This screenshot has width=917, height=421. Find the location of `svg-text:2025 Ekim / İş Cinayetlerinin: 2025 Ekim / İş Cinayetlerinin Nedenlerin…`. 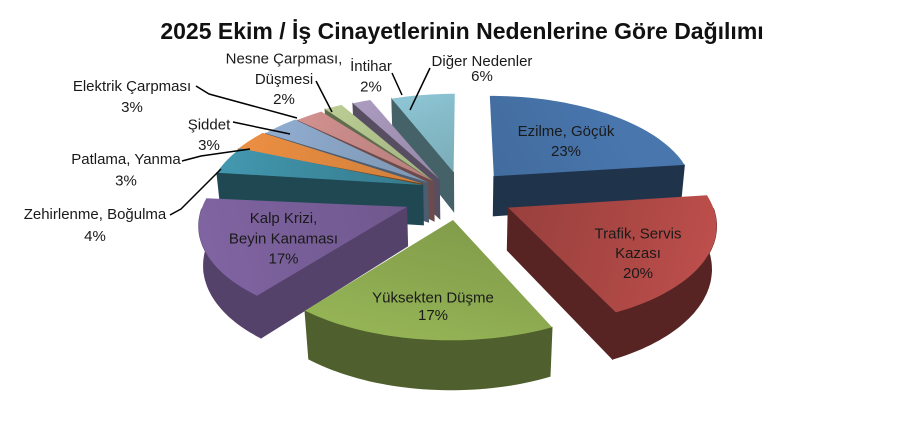

svg-text:2025 Ekim / İş Cinayetlerinin: 2025 Ekim / İş Cinayetlerinin Nedenlerin… is located at coordinates (461, 31).